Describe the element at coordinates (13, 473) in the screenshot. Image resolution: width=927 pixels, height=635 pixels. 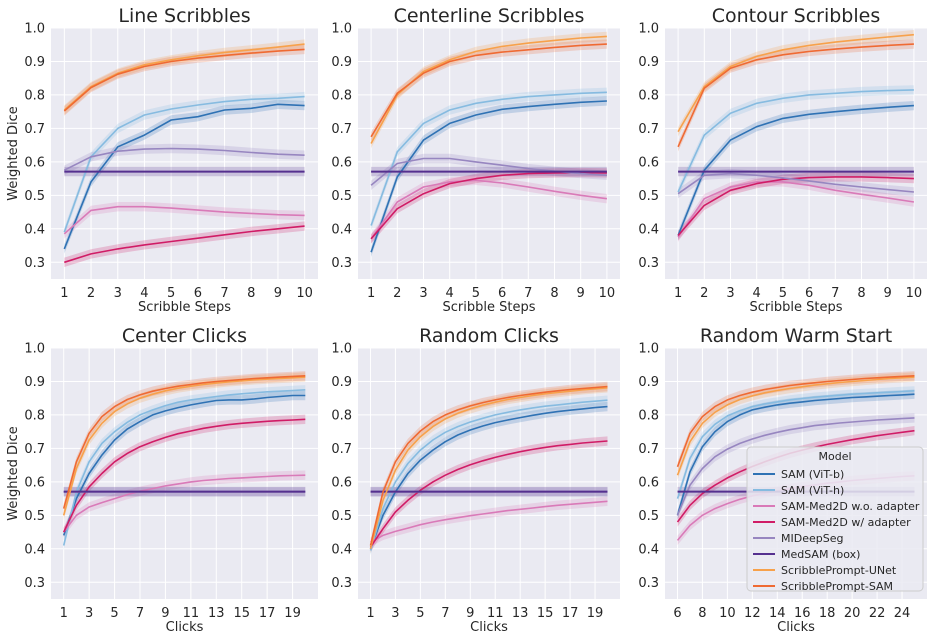
I see `y-axis-label: Weighted Dice` at that location.